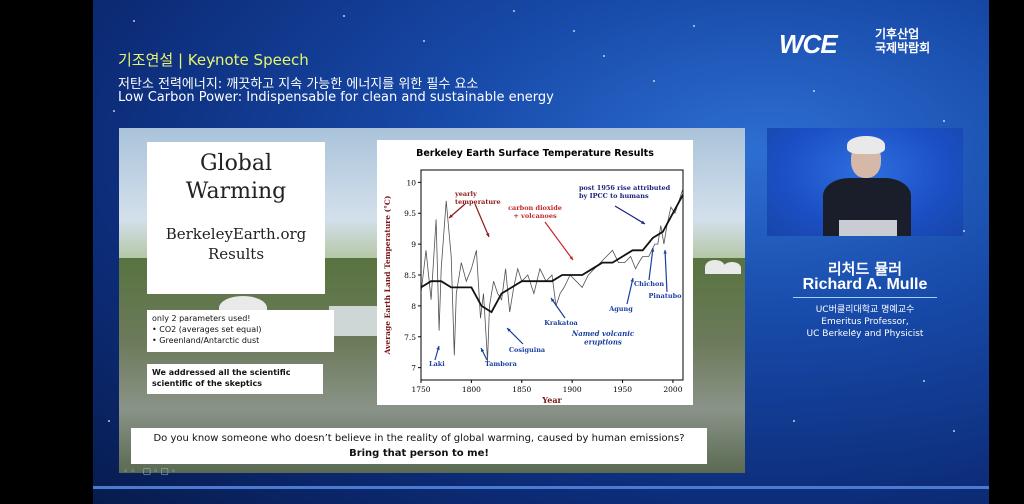 The image size is (1024, 504). What do you see at coordinates (521, 389) in the screenshot?
I see `x-tick-label: 1850` at bounding box center [521, 389].